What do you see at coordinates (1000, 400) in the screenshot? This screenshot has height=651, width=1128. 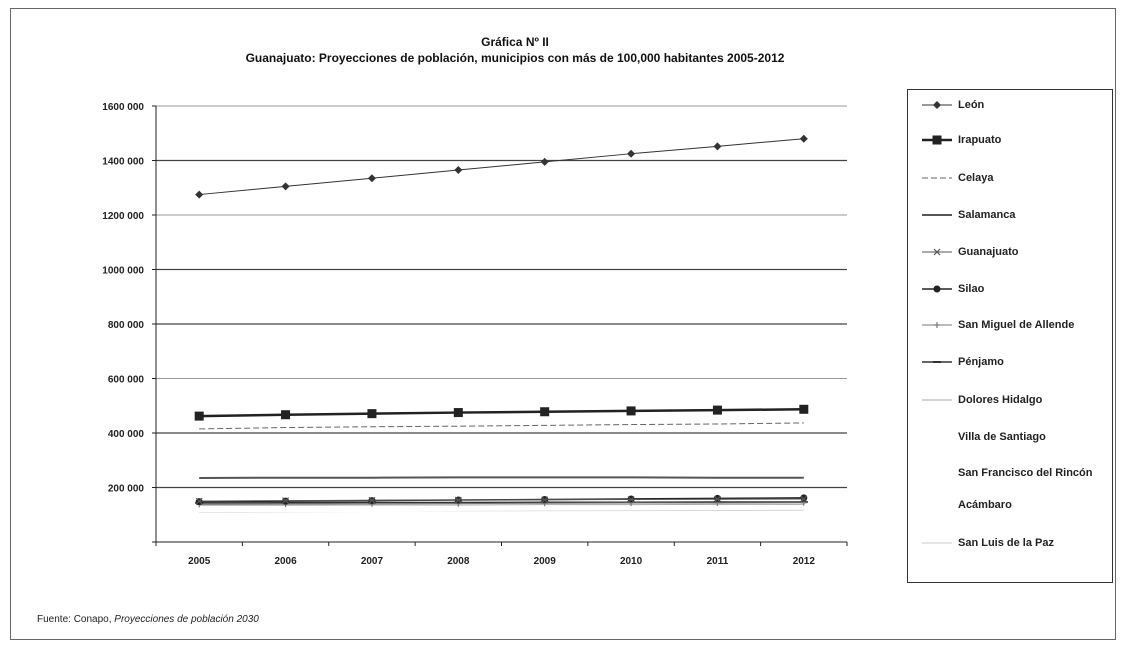 I see `legend-label: Dolores Hidalgo` at bounding box center [1000, 400].